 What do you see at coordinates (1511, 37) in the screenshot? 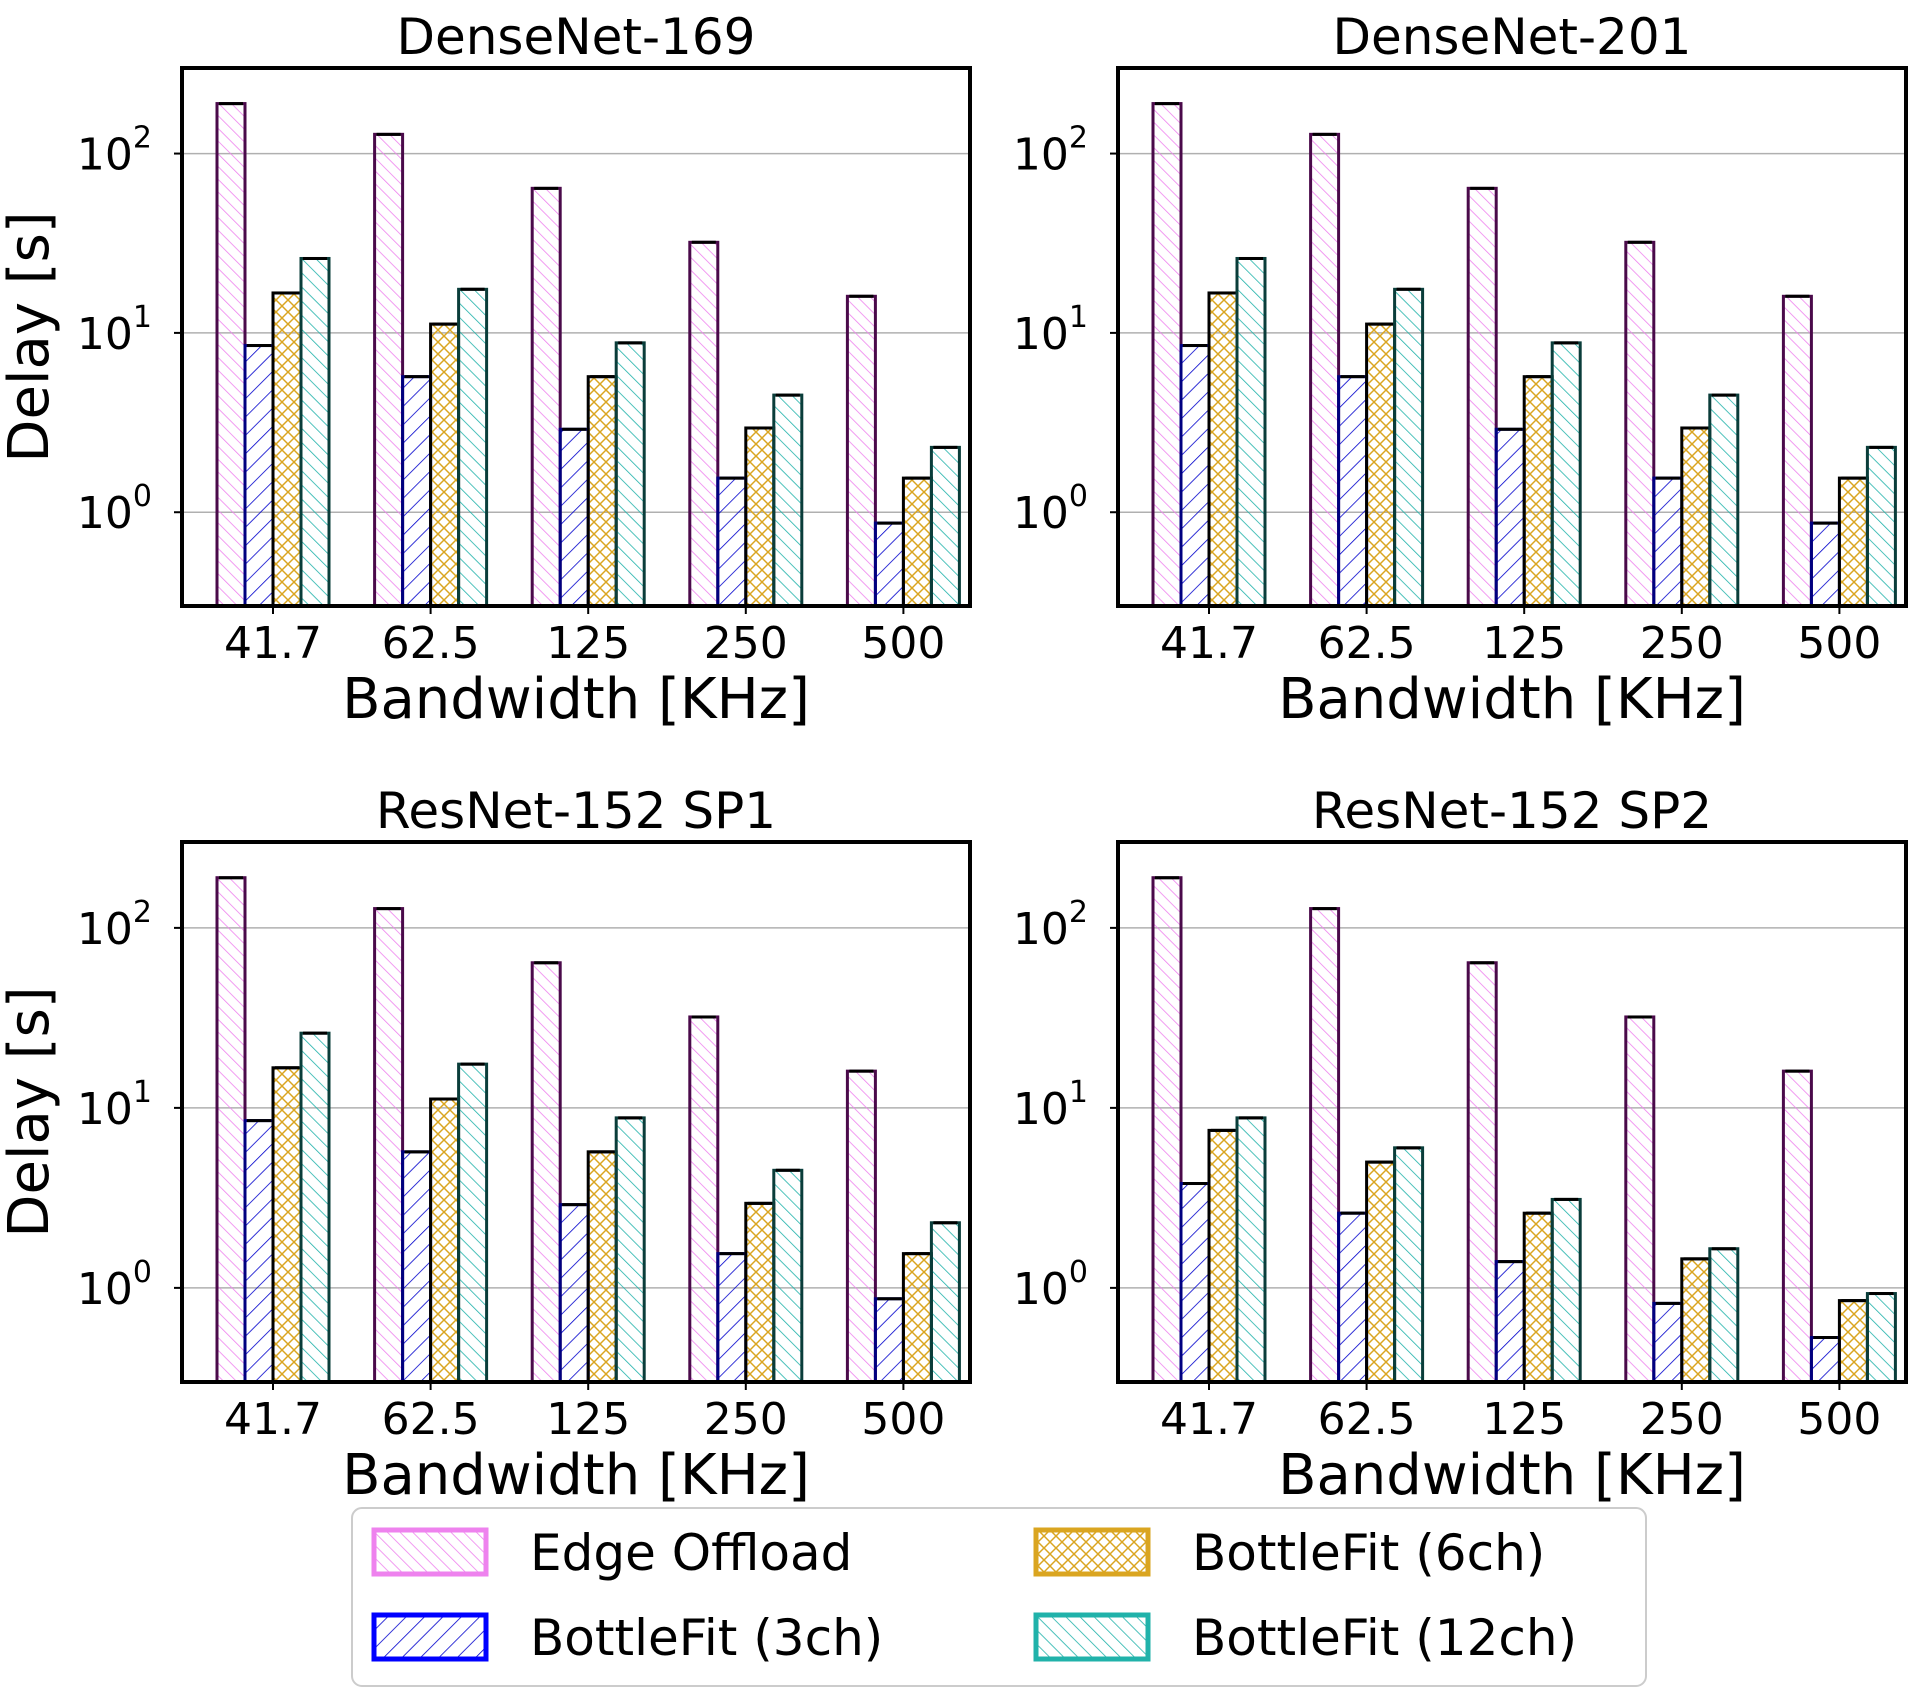
I see `panel-title: DenseNet-201` at bounding box center [1511, 37].